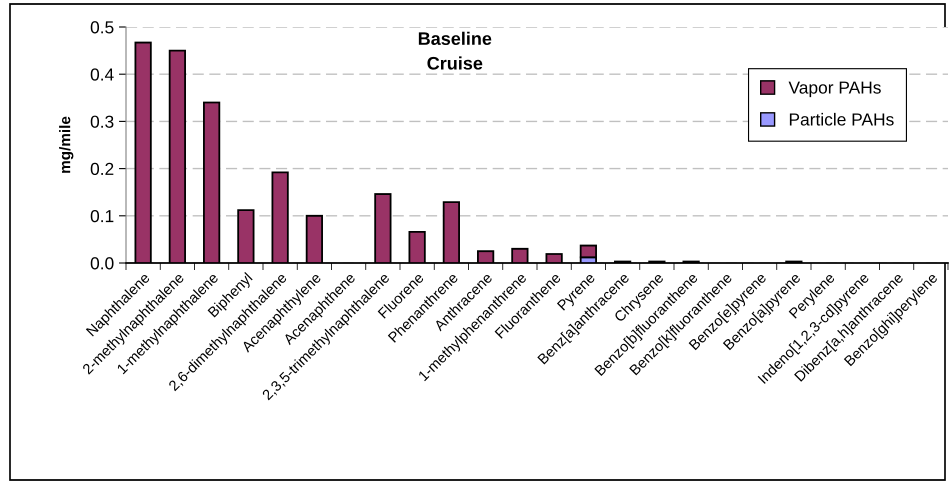  I want to click on y-tick-label: 0.2, so click(102, 169).